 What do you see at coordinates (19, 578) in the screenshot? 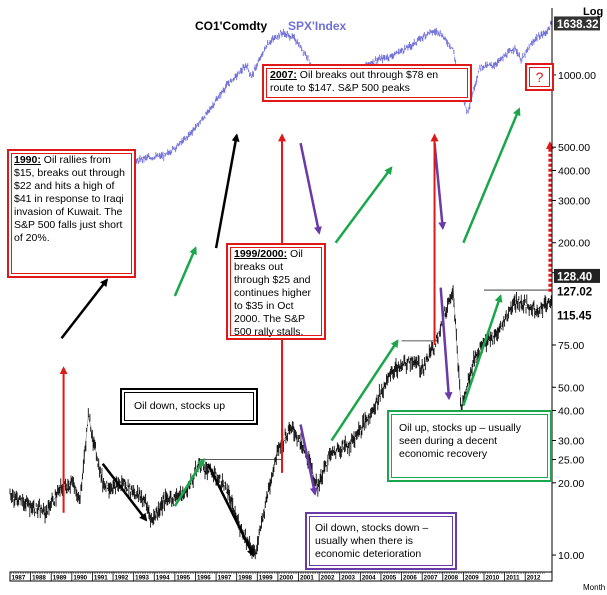
I see `x-tick-label: 1987` at bounding box center [19, 578].